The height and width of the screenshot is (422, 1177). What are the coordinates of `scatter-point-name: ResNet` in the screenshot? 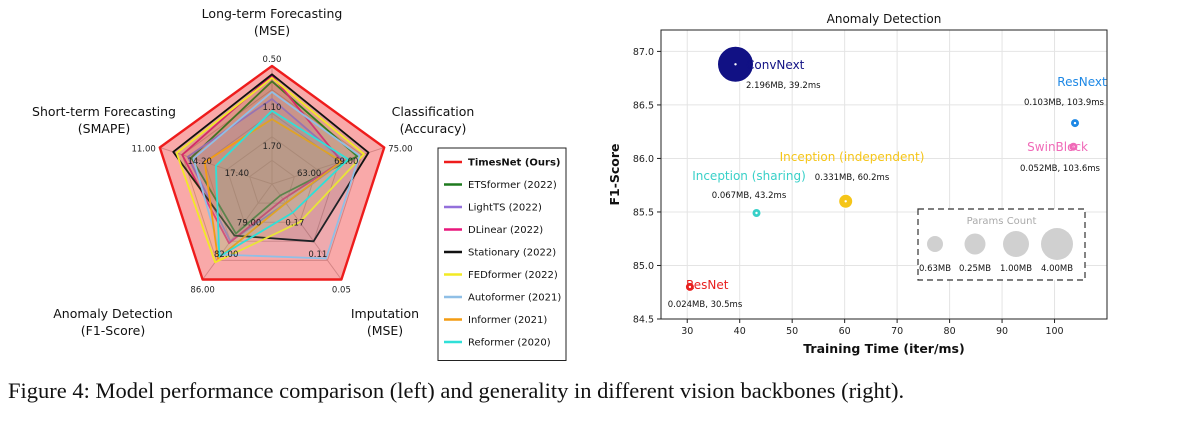 It's located at (707, 285).